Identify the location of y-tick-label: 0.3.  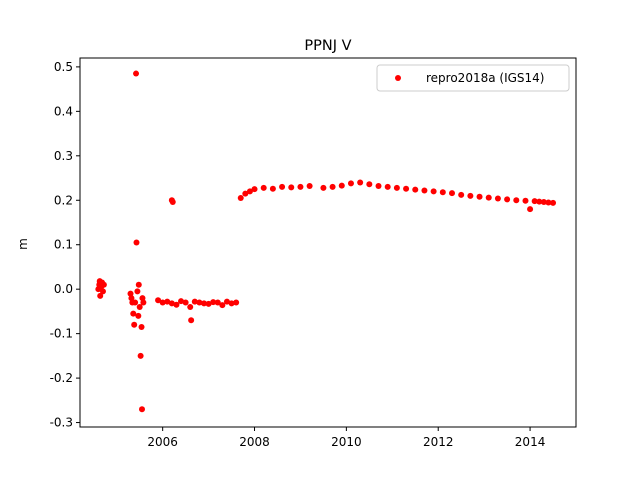
(63, 156).